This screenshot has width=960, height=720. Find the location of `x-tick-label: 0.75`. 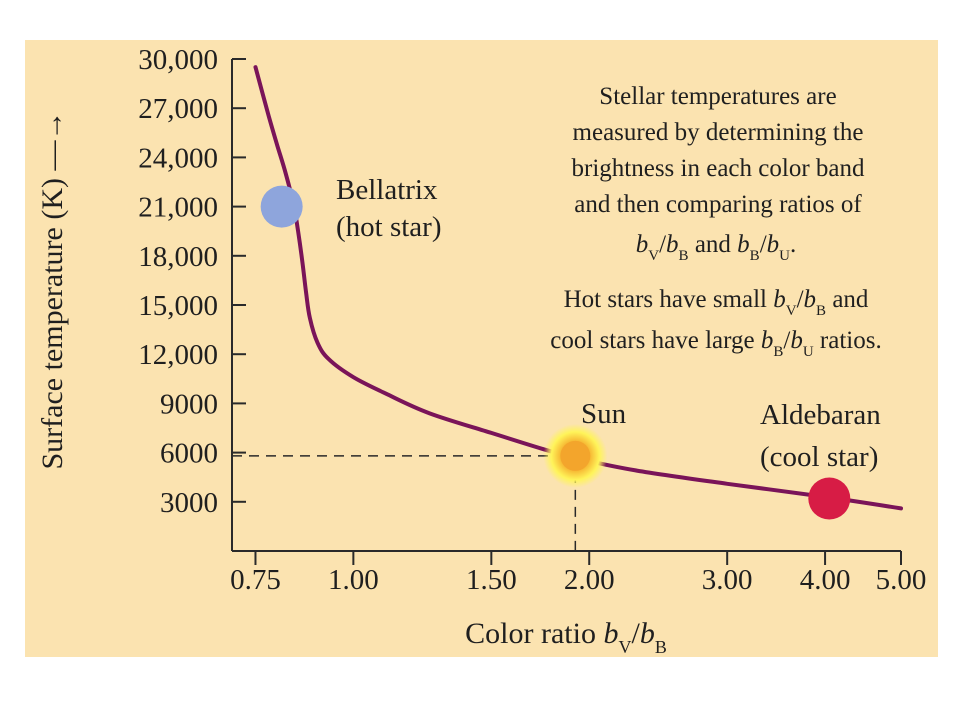

x-tick-label: 0.75 is located at coordinates (255, 580).